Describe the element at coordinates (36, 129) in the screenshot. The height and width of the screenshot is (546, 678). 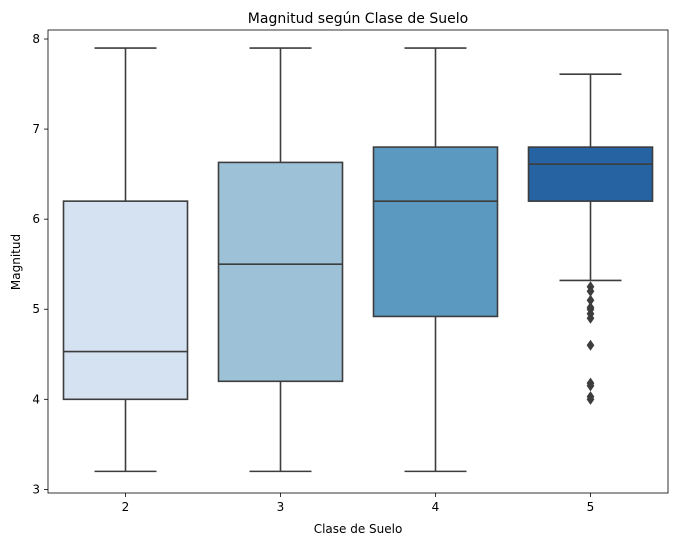
I see `y-tick-label: 7` at that location.